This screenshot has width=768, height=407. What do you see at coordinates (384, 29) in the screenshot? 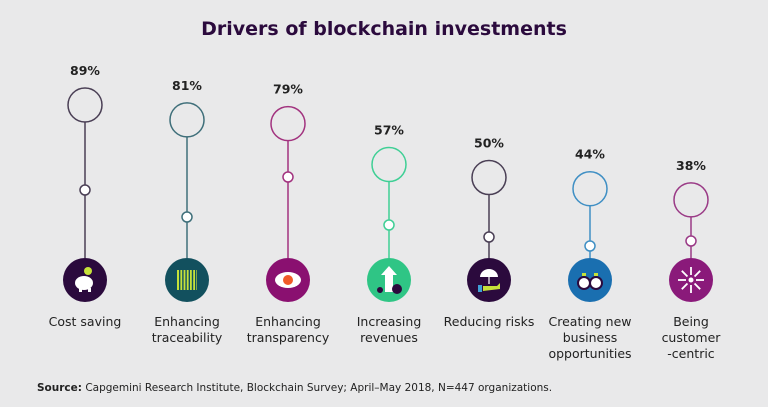
I see `chart-title: Drivers of blockchain investments` at bounding box center [384, 29].